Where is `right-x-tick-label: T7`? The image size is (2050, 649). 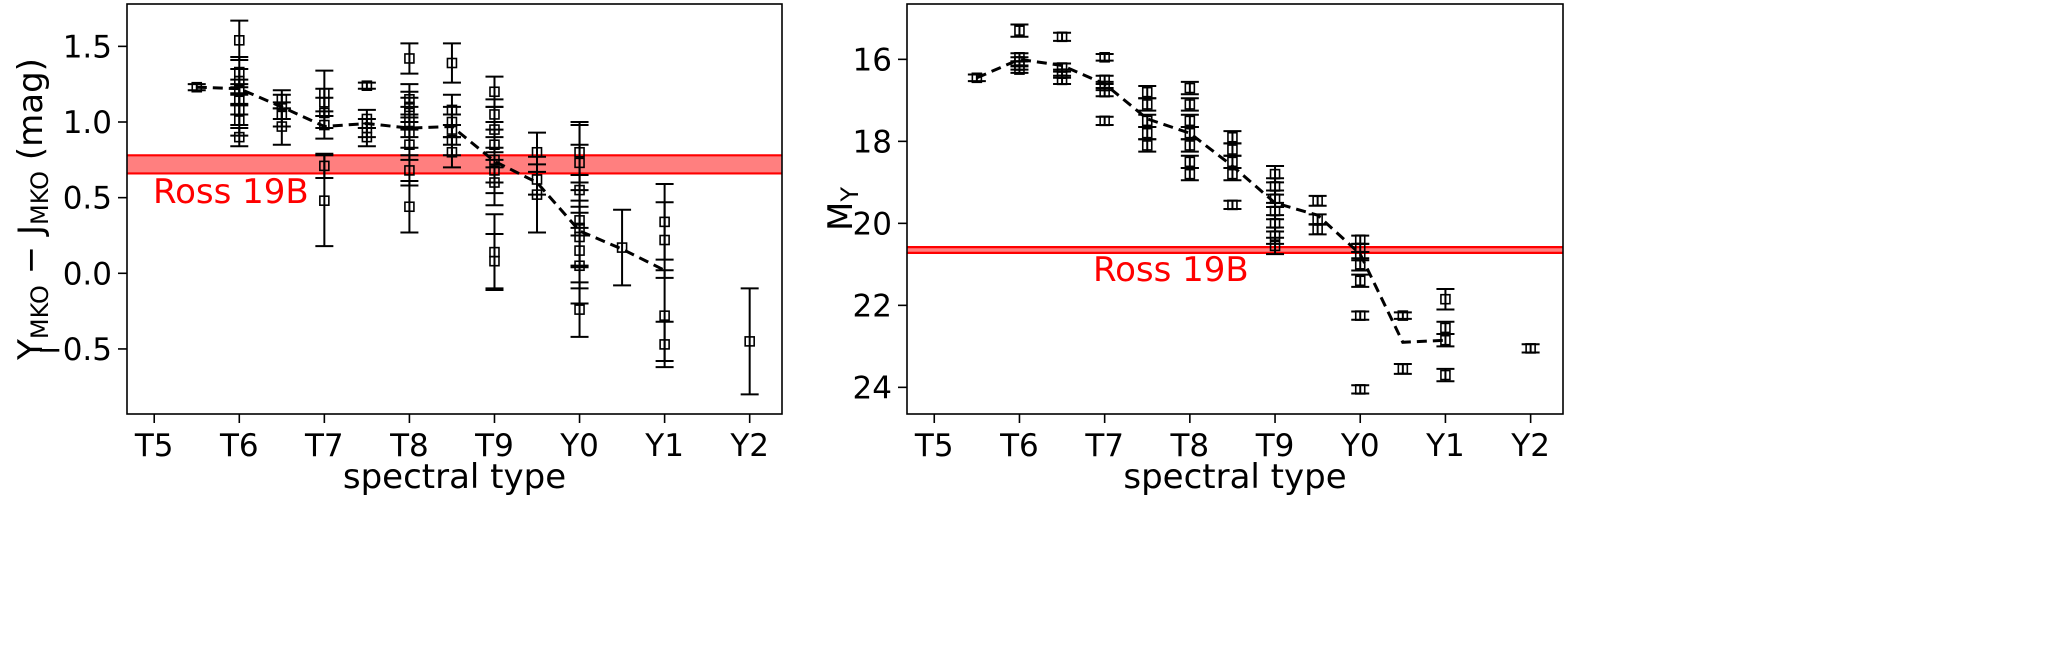 right-x-tick-label: T7 is located at coordinates (1104, 446).